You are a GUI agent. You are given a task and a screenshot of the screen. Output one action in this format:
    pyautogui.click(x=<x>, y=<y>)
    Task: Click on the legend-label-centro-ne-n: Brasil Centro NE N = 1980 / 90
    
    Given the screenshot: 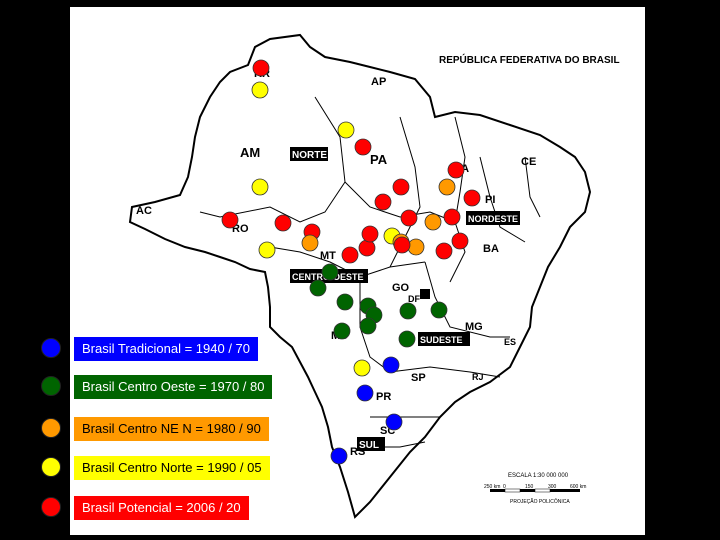 What is the action you would take?
    pyautogui.click(x=171, y=429)
    